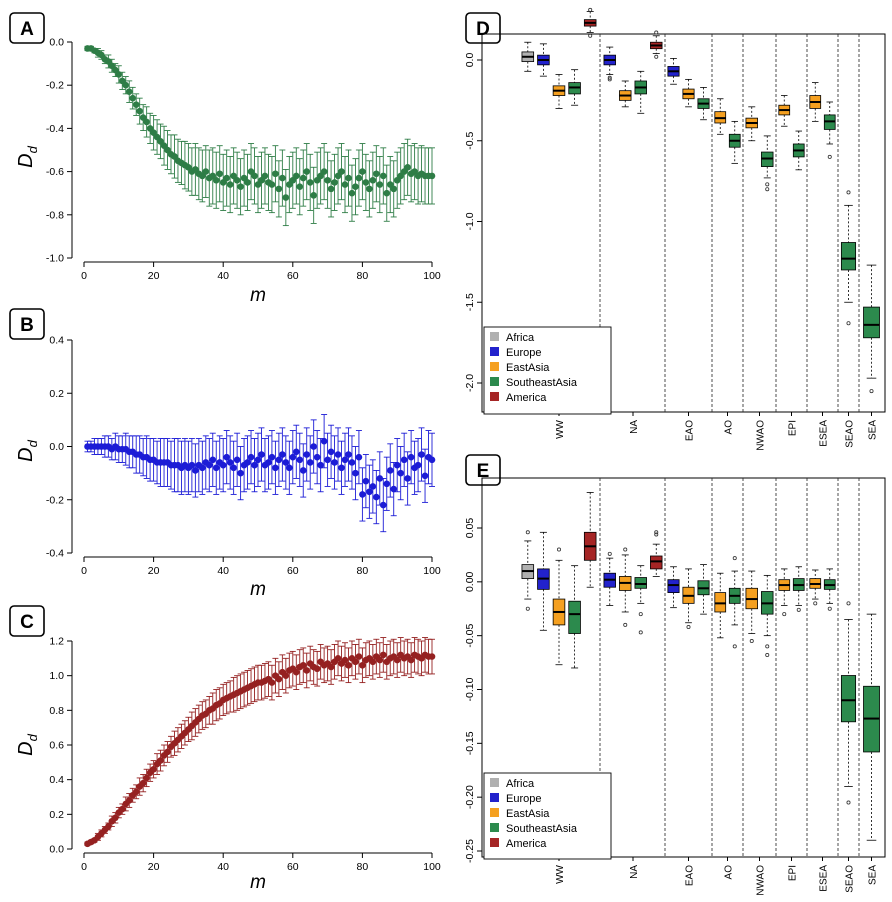  I want to click on box-blue, so click(673, 586).